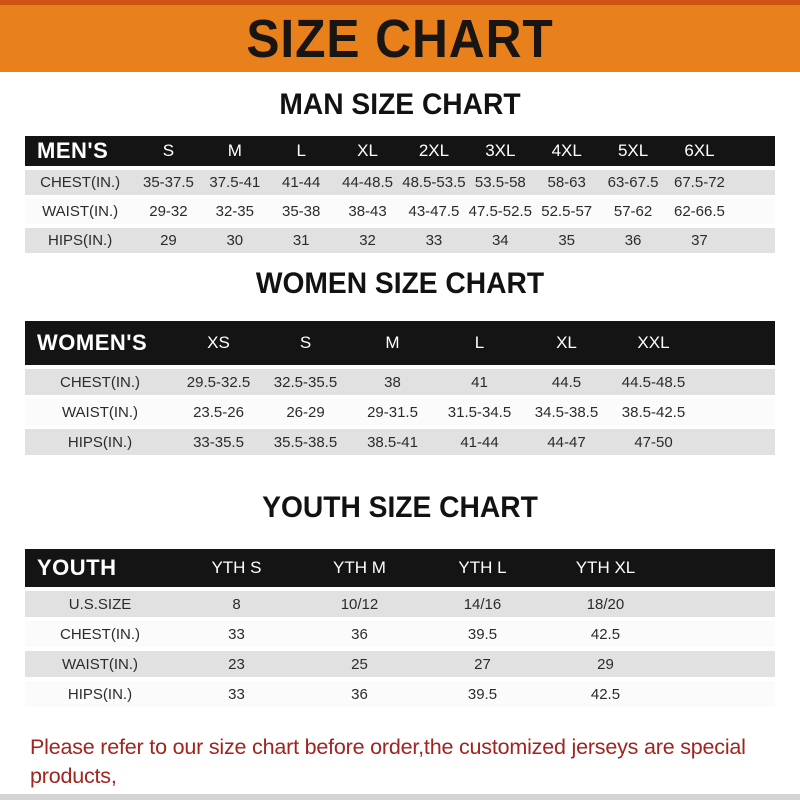  I want to click on table-header-row: MEN'S S M L XL 2XL 3XL 4XL 5XL 6XL, so click(400, 151).